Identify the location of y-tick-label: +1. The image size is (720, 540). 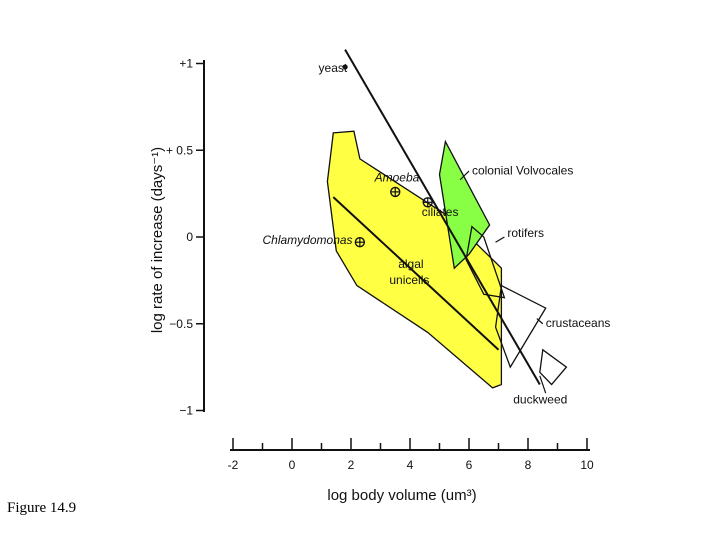
(186, 64).